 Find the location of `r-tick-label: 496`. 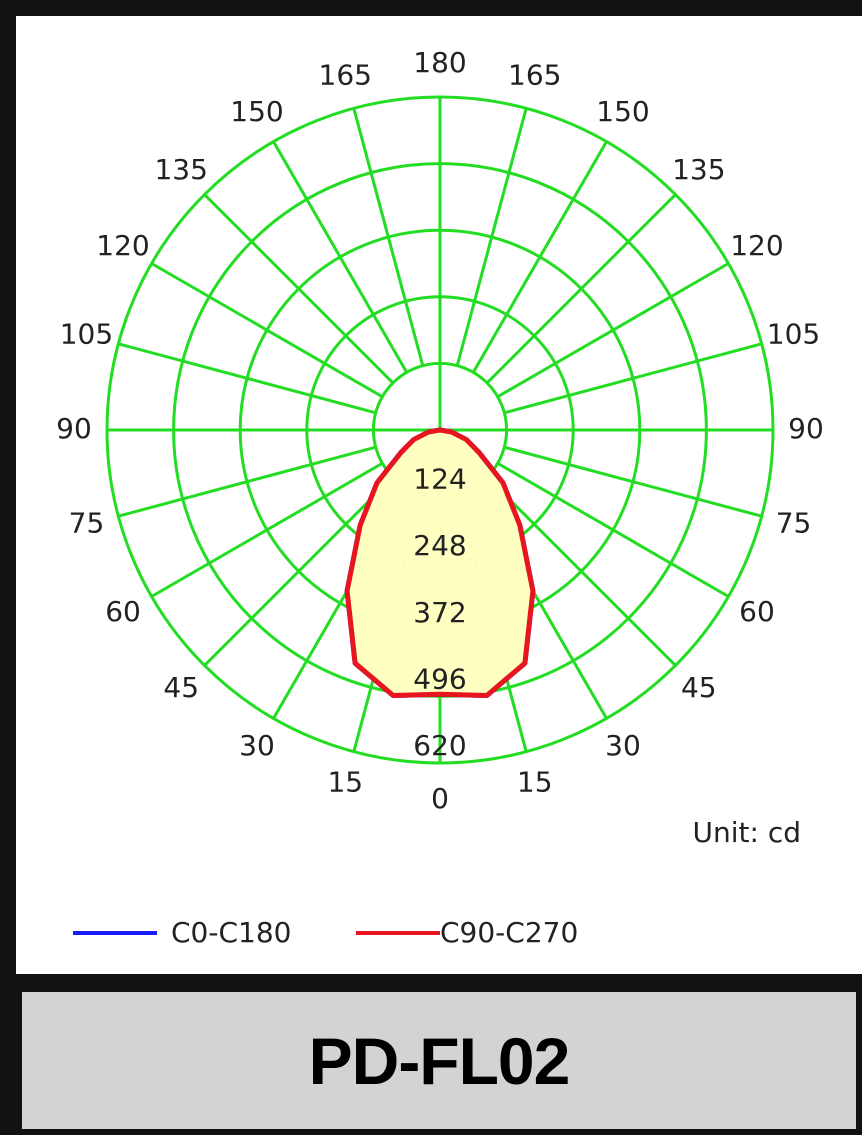

r-tick-label: 496 is located at coordinates (439, 678).